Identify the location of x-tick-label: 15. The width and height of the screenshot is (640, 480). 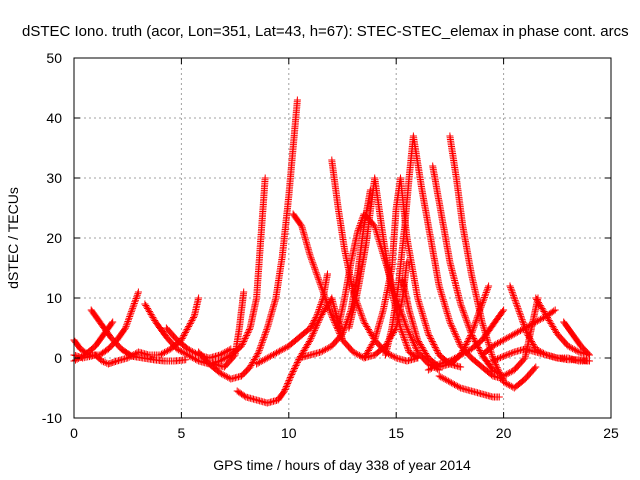
(396, 433).